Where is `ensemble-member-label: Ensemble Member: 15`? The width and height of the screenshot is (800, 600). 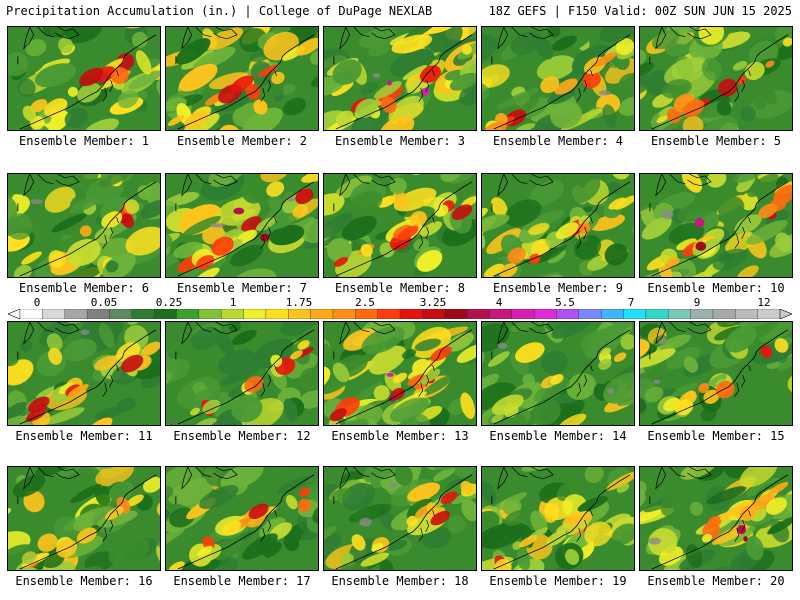
ensemble-member-label: Ensemble Member: 15 is located at coordinates (716, 436).